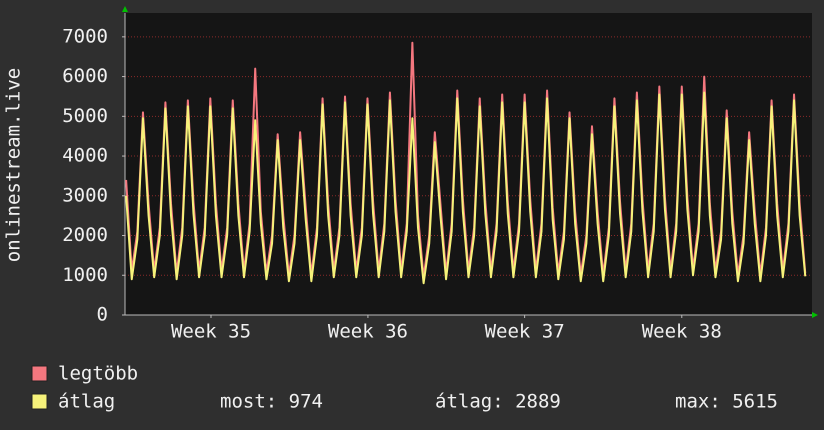 Image resolution: width=824 pixels, height=430 pixels. What do you see at coordinates (14, 165) in the screenshot?
I see `y-axis-label: onlinestream.live` at bounding box center [14, 165].